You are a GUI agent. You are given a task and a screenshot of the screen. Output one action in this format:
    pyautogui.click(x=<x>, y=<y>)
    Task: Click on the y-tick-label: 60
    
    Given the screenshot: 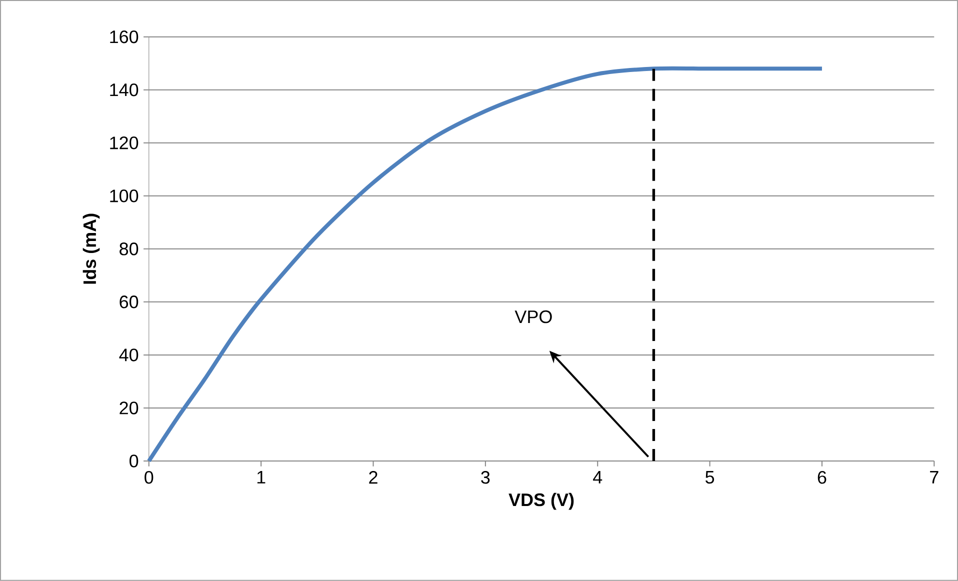 What is the action you would take?
    pyautogui.click(x=129, y=302)
    